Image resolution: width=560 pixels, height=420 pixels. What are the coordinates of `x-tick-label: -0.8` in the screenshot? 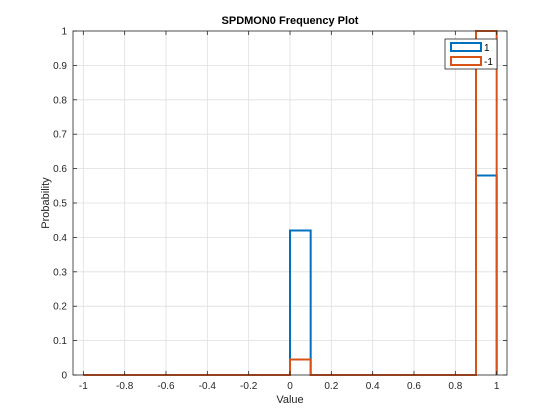 It's located at (125, 386).